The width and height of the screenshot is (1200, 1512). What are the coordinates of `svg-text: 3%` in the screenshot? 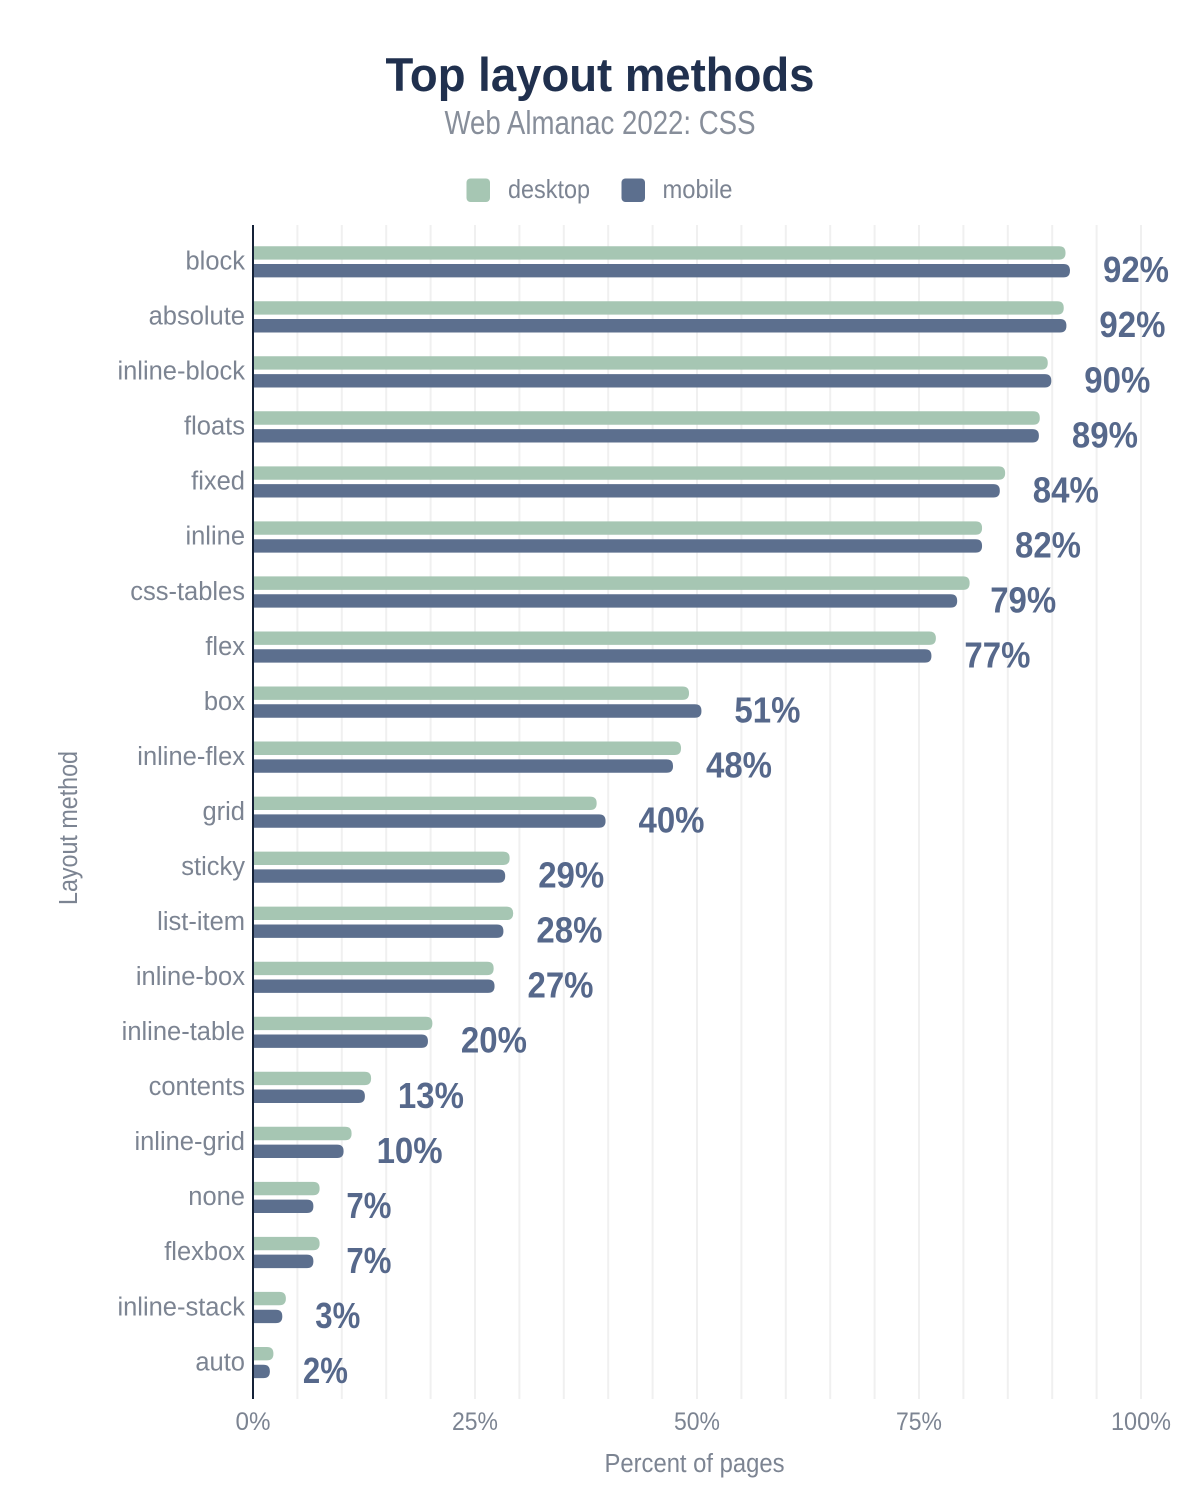 It's located at (337, 1315).